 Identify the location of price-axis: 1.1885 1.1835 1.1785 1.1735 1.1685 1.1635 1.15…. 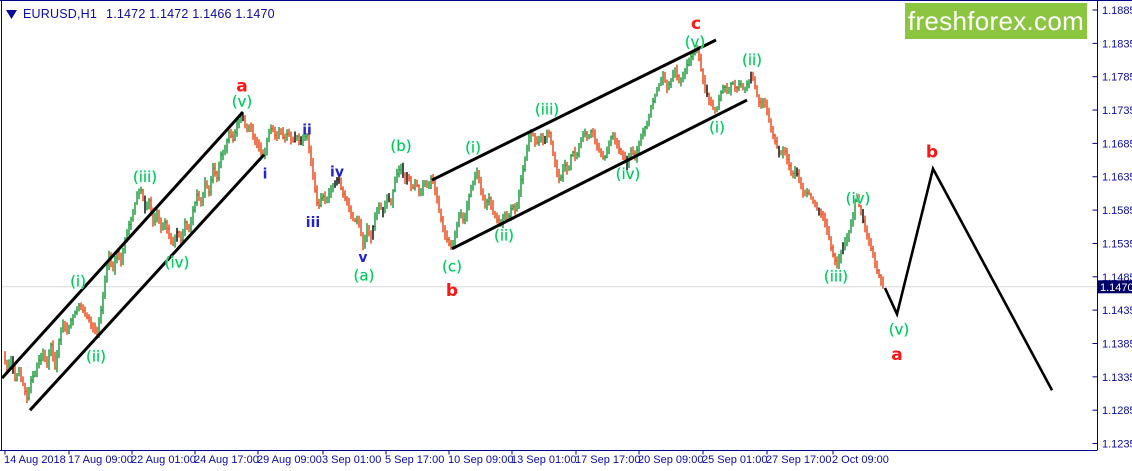
(1112, 225).